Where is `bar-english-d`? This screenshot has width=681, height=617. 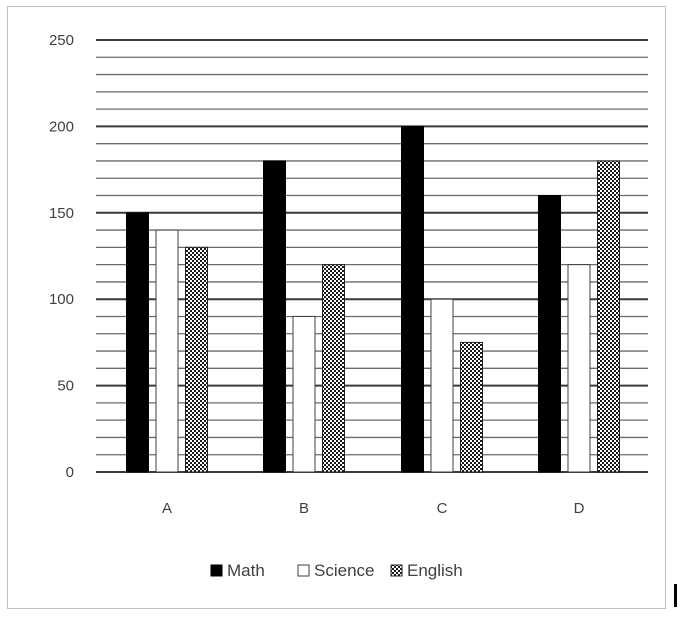 bar-english-d is located at coordinates (608, 316).